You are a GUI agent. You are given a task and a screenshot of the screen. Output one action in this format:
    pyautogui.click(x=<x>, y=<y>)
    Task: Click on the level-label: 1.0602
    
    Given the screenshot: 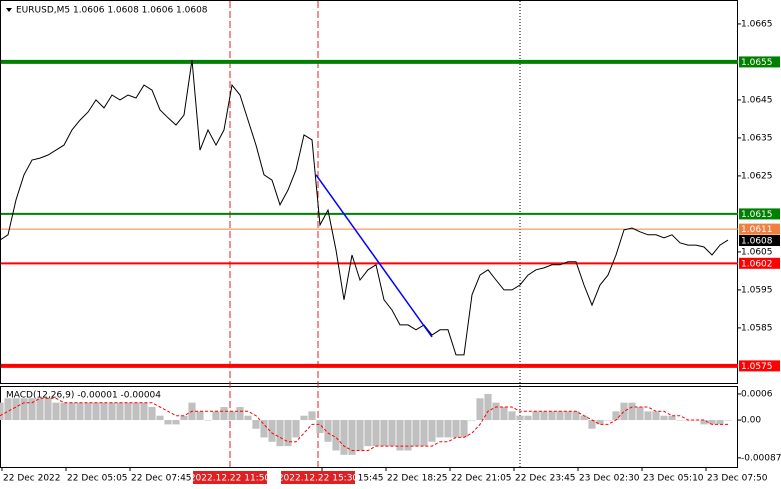 What is the action you would take?
    pyautogui.click(x=757, y=264)
    